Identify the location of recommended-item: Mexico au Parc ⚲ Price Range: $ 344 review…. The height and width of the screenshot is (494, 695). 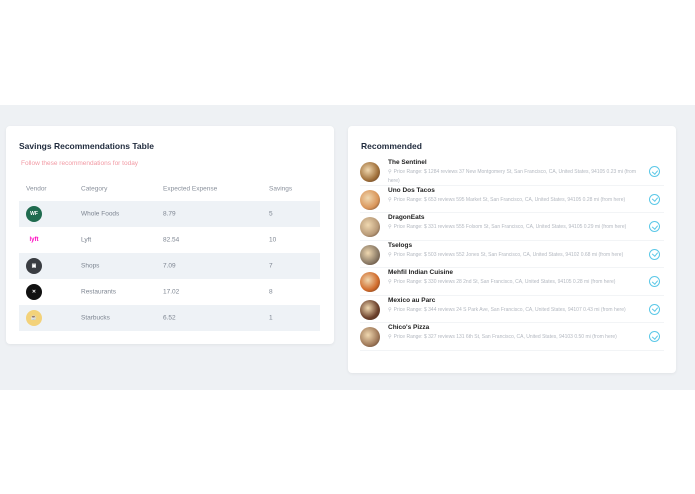
(512, 309).